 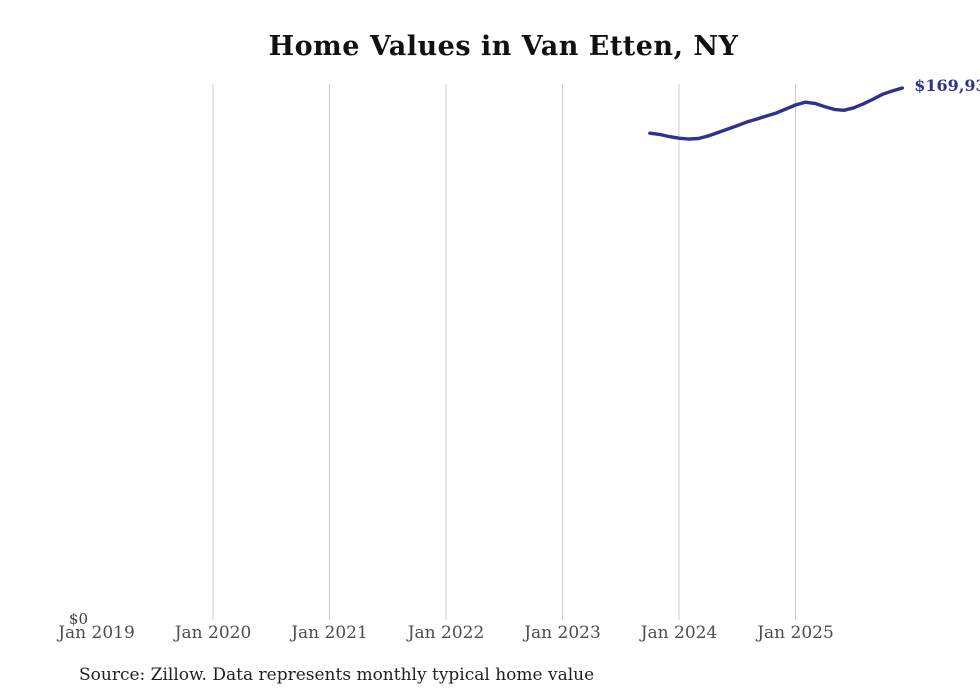 I want to click on x-tick-label: Jan 2023, so click(x=562, y=633).